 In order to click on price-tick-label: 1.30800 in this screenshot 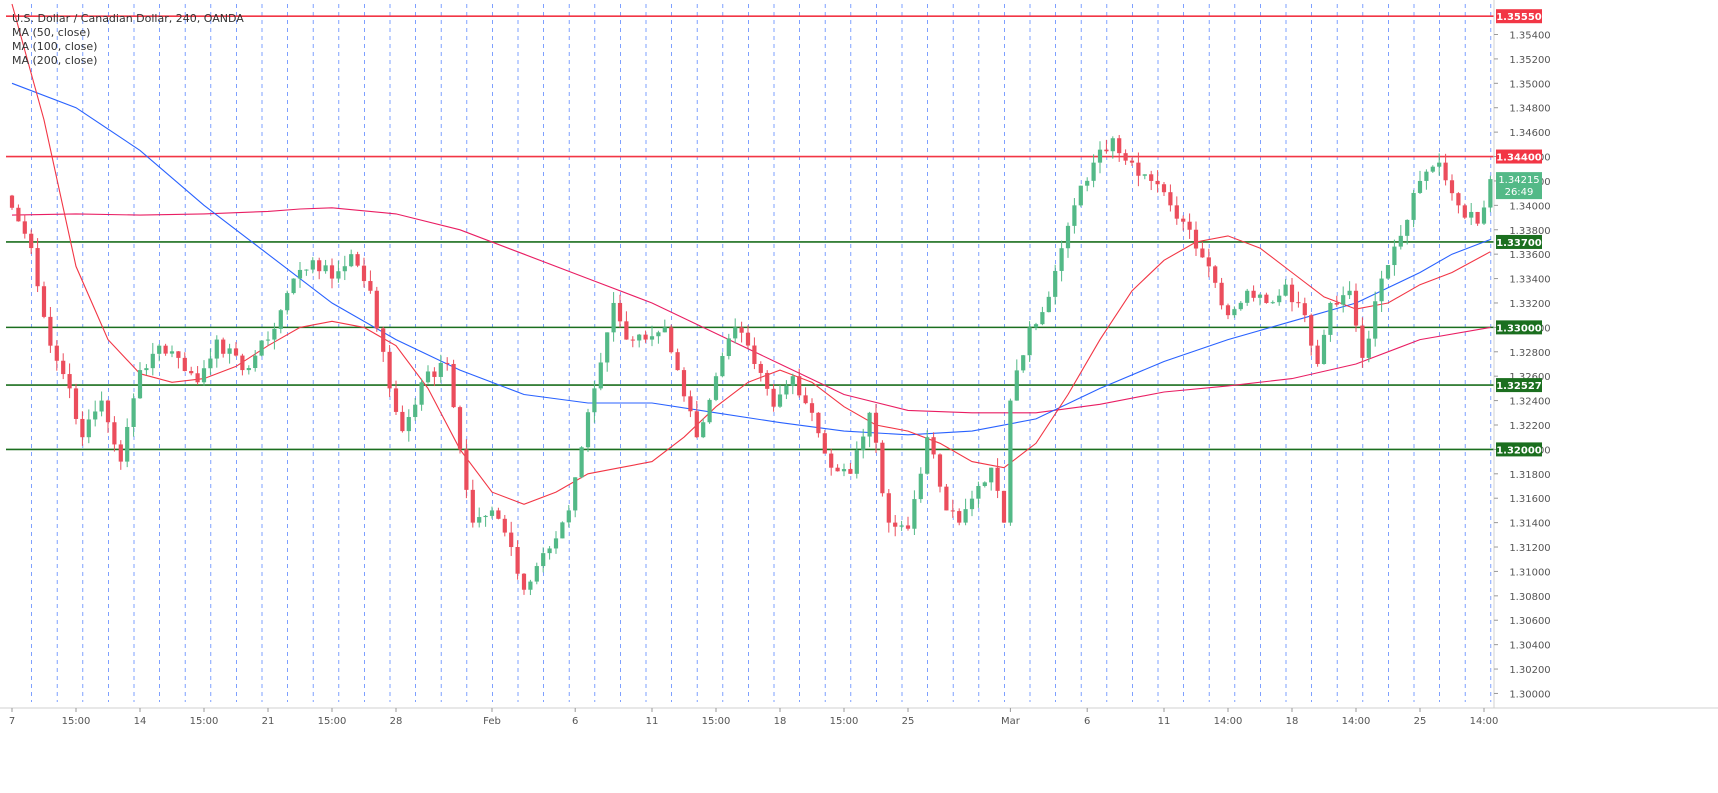, I will do `click(1529, 597)`.